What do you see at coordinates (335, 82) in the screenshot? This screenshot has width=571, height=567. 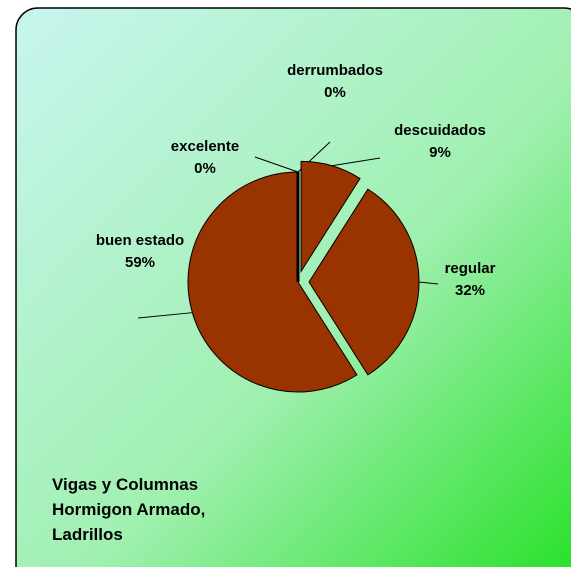 I see `slice-label: derrumbados 0%` at bounding box center [335, 82].